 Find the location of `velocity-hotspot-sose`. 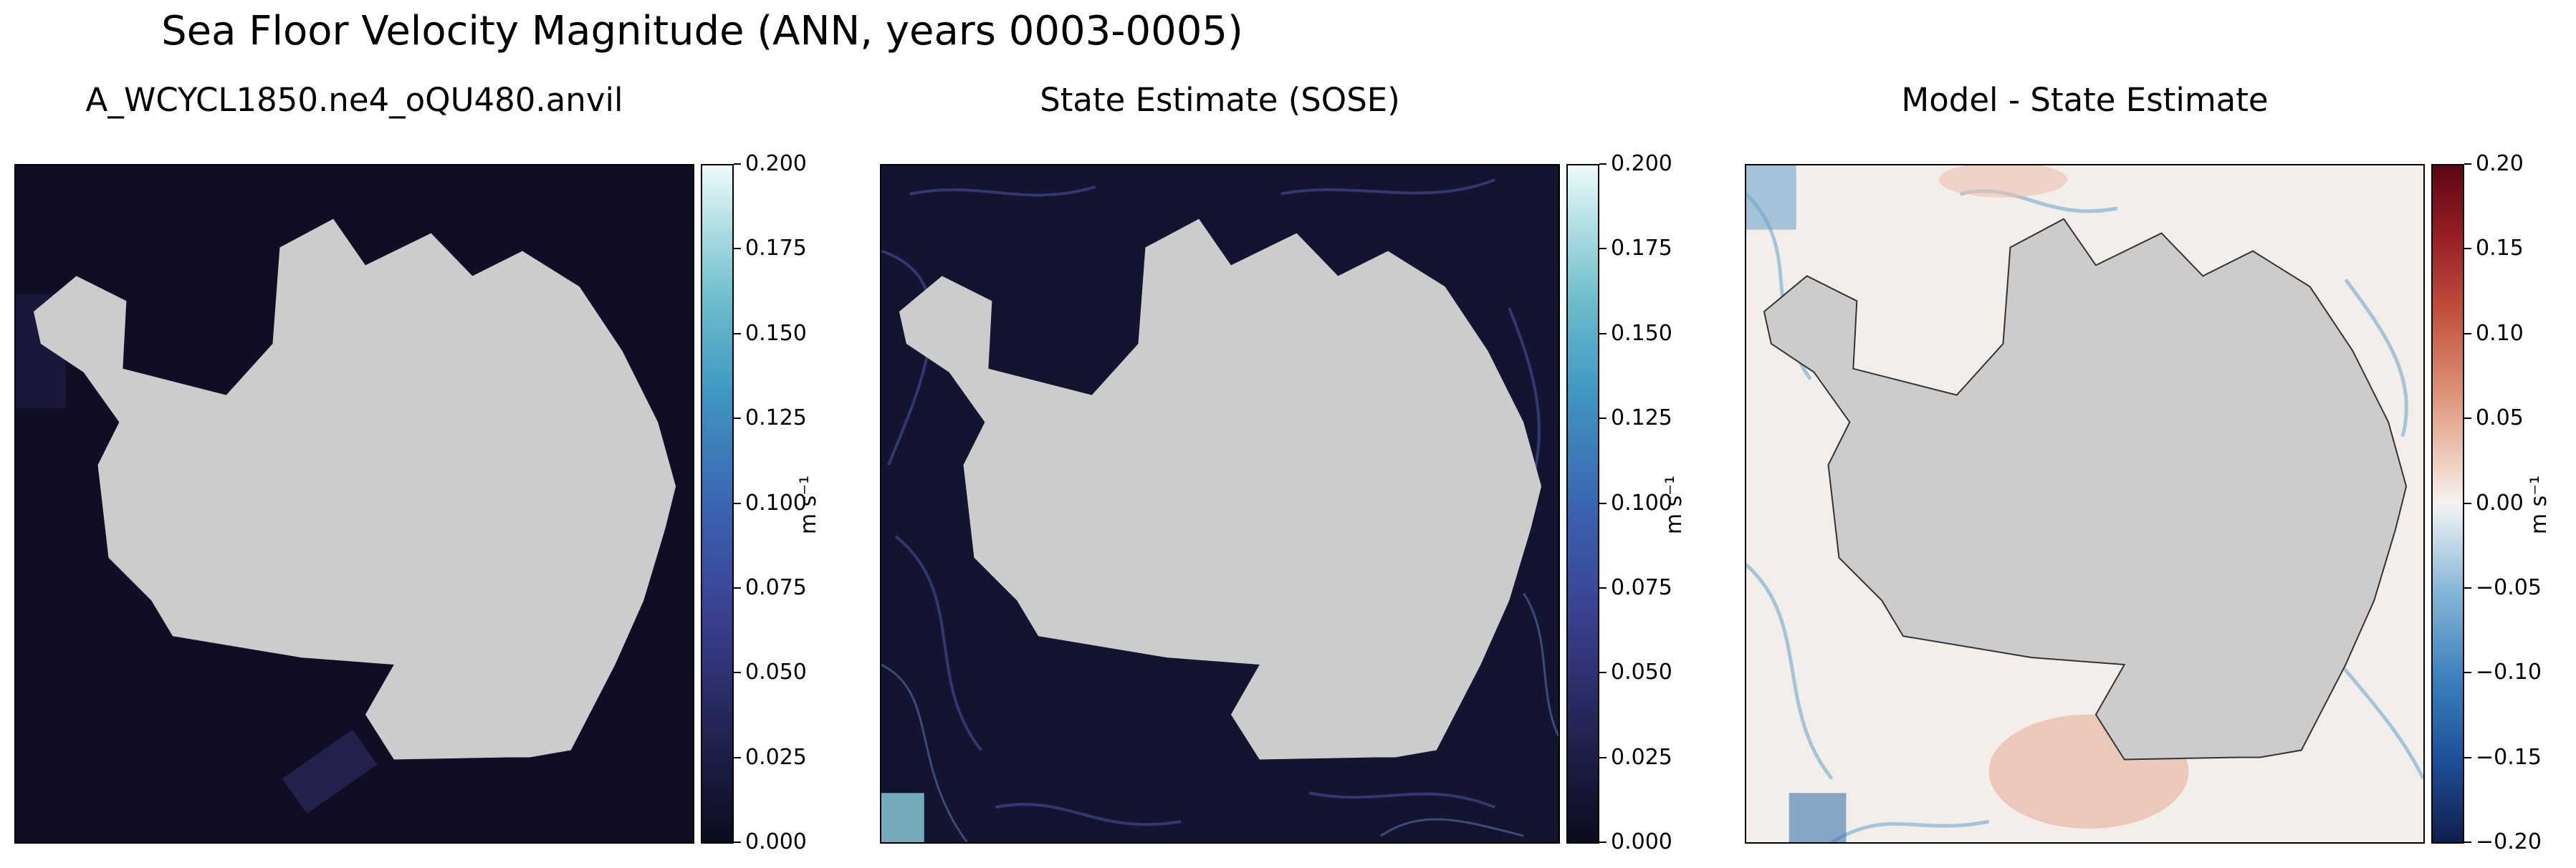

velocity-hotspot-sose is located at coordinates (902, 818).